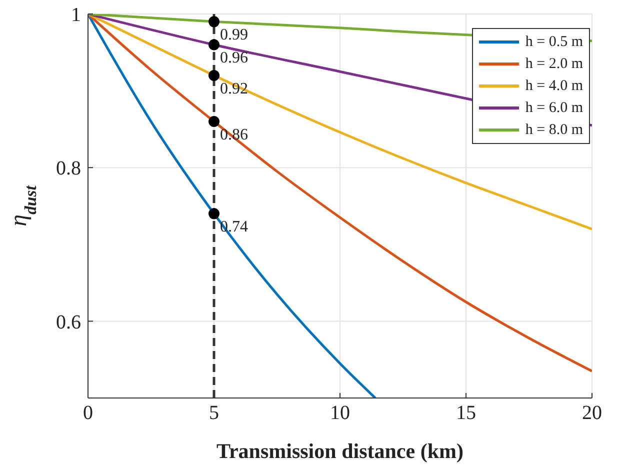  Describe the element at coordinates (88, 413) in the screenshot. I see `x-tick-label: 0` at that location.